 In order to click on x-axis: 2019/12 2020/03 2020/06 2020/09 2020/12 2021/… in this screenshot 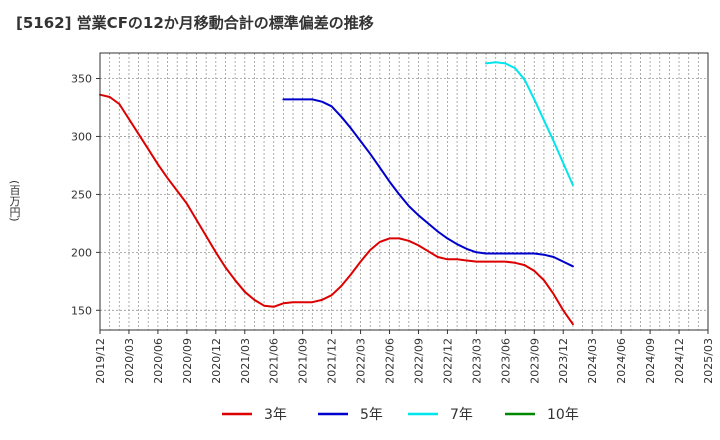, I will do `click(404, 357)`.